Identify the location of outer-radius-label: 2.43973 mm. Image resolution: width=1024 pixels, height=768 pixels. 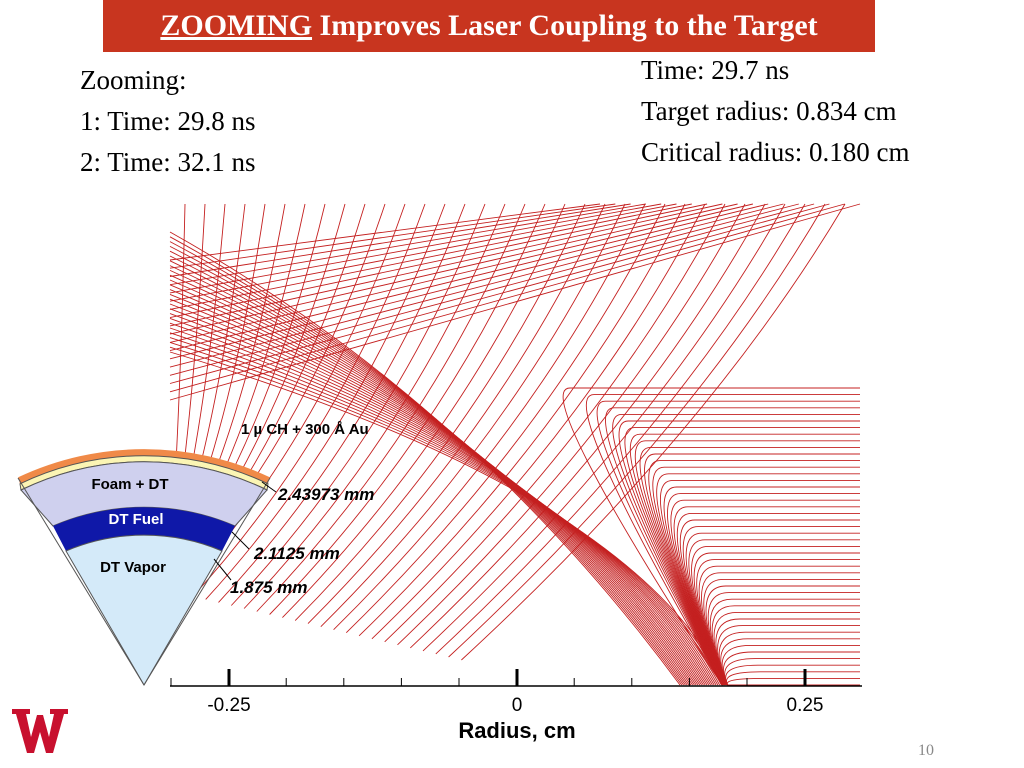
(325, 494).